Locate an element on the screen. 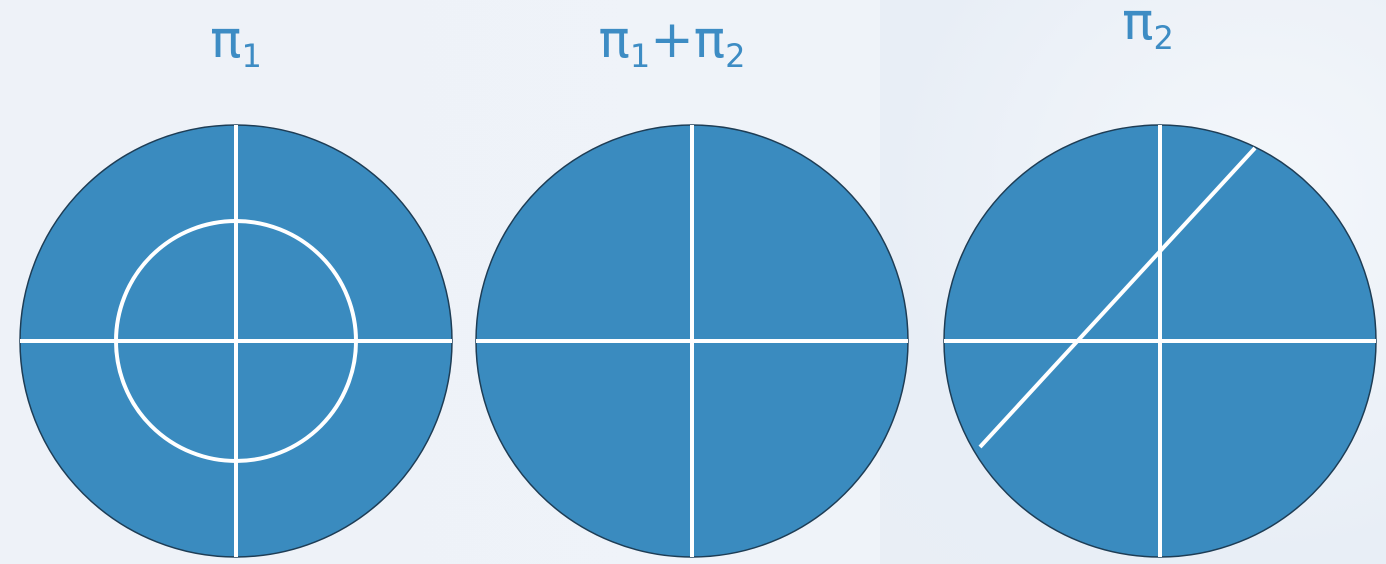 The height and width of the screenshot is (564, 1386). panel-1-title: π1 is located at coordinates (236, 43).